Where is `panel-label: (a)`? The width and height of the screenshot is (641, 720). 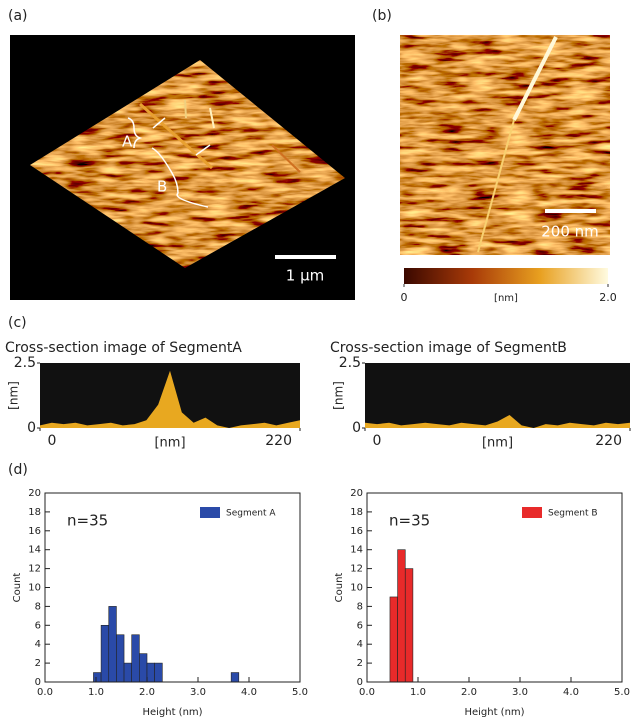 panel-label: (a) is located at coordinates (18, 16).